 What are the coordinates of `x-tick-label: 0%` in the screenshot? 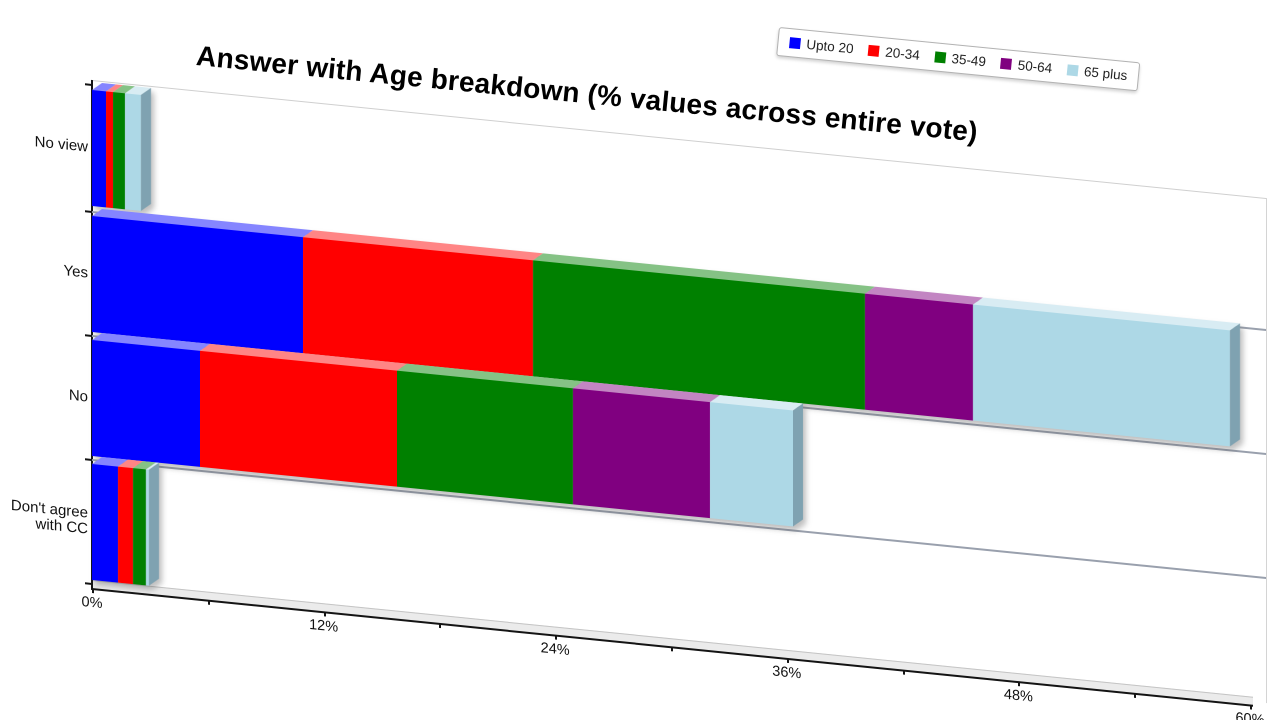 It's located at (92, 603).